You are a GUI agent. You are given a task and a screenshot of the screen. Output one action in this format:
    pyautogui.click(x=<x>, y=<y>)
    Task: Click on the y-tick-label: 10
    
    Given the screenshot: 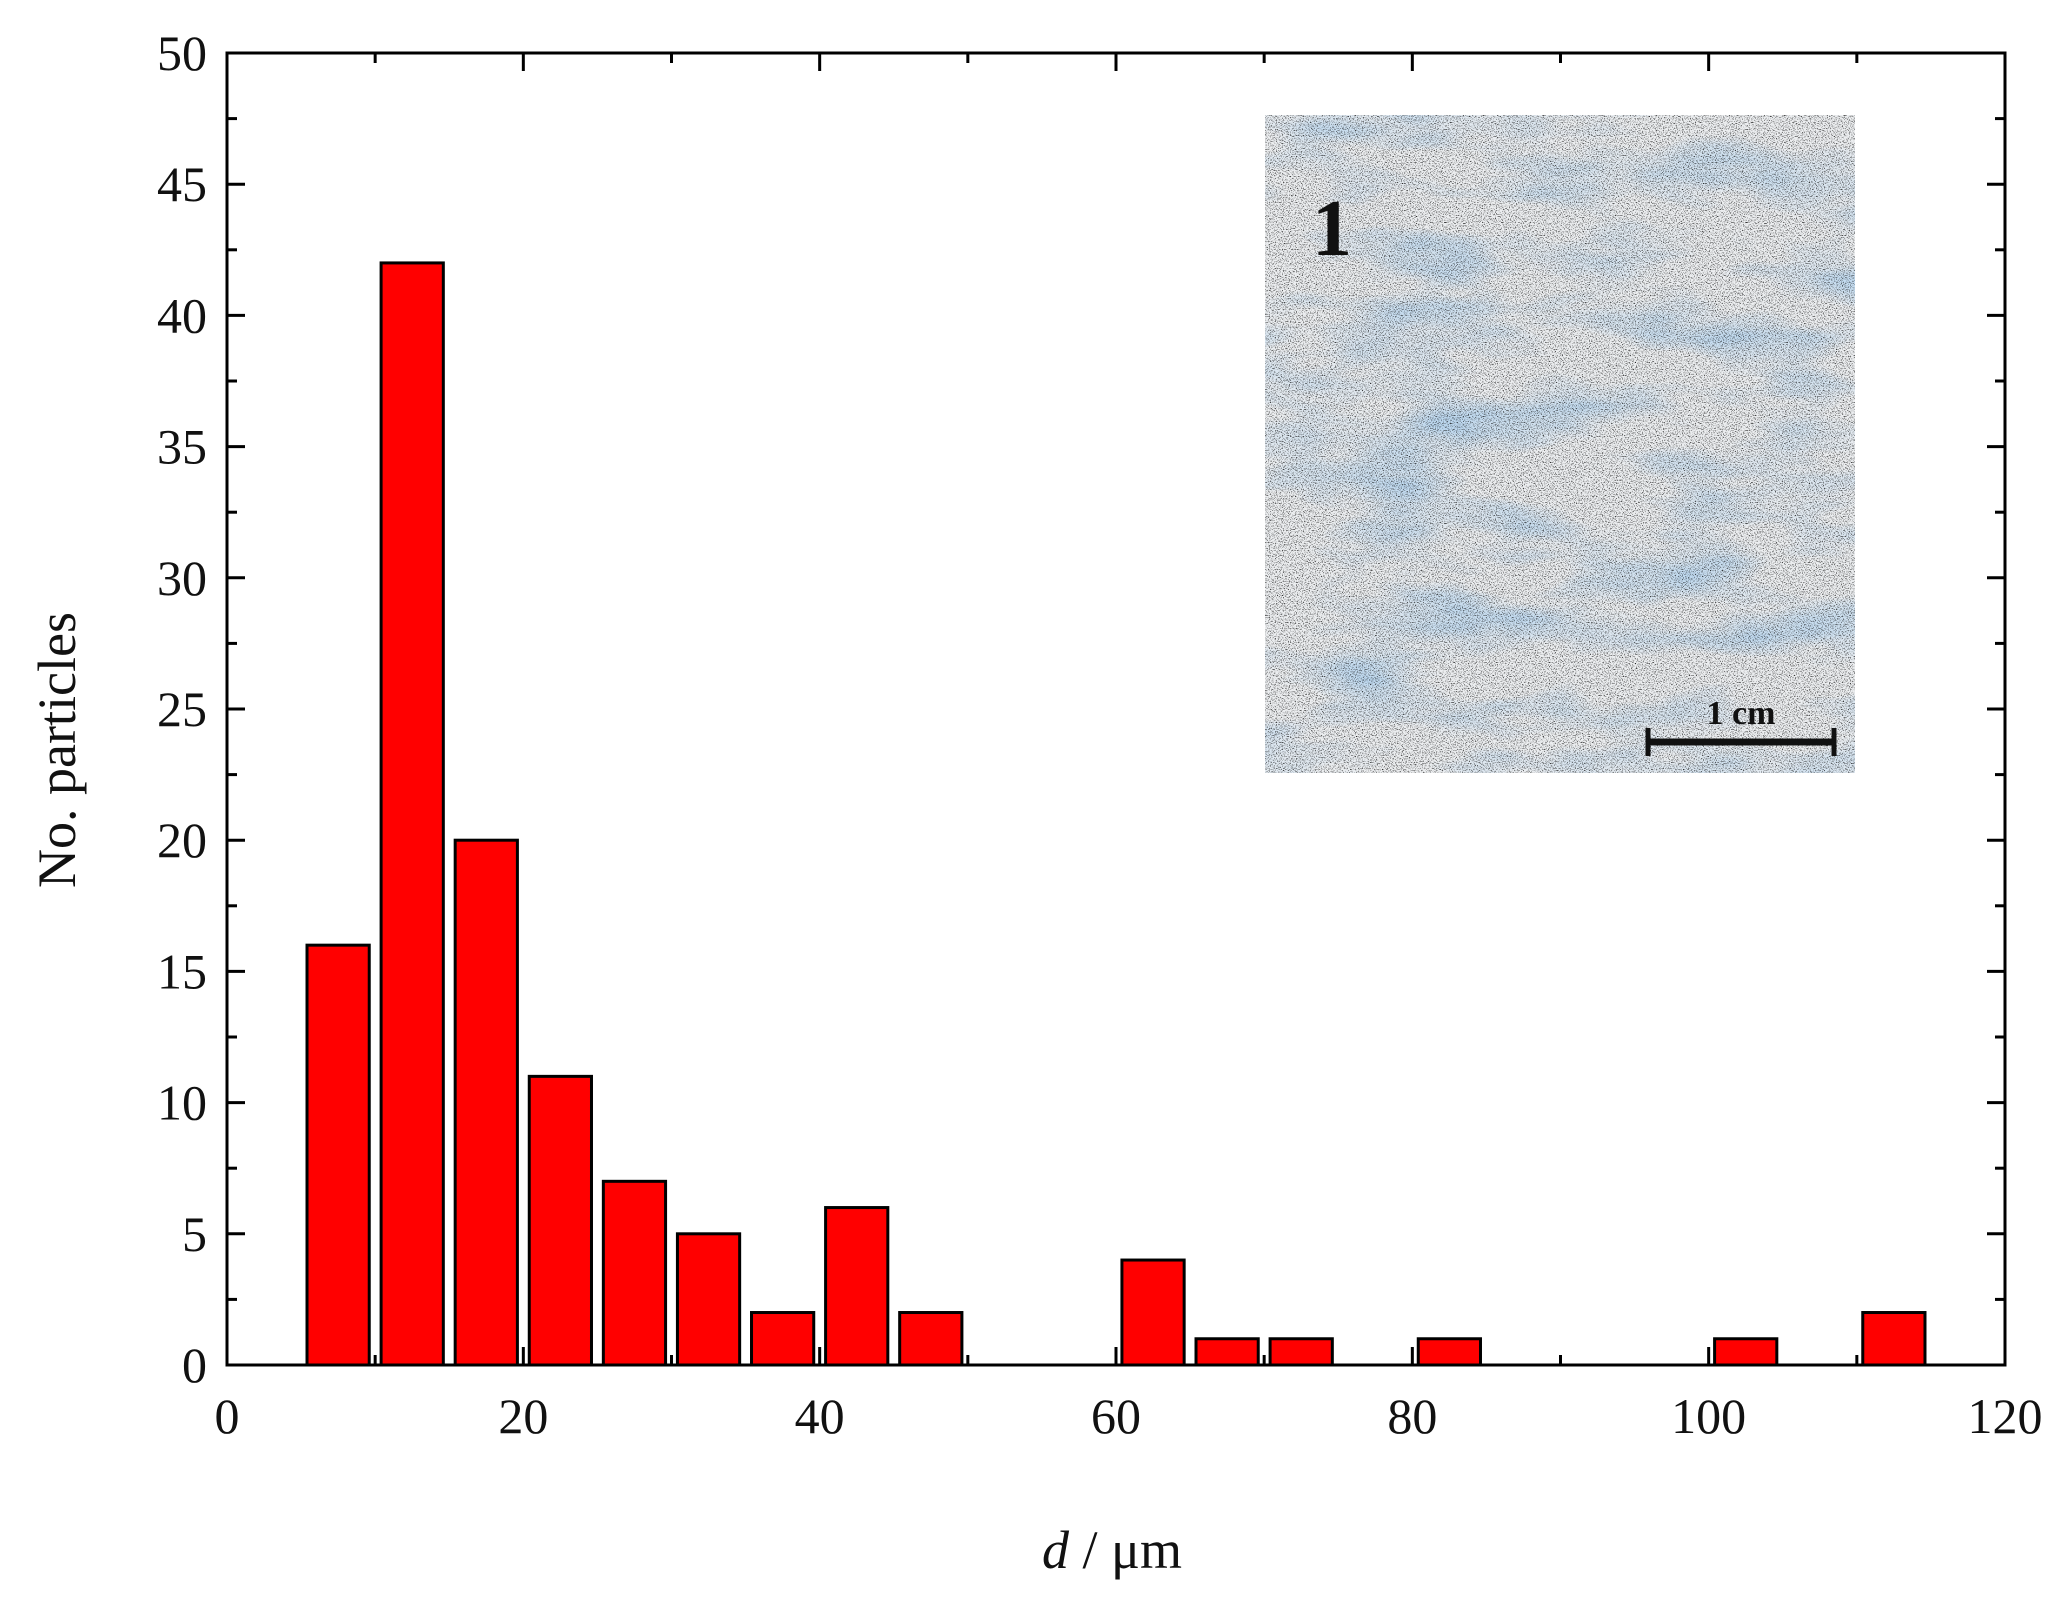 What is the action you would take?
    pyautogui.click(x=182, y=1103)
    